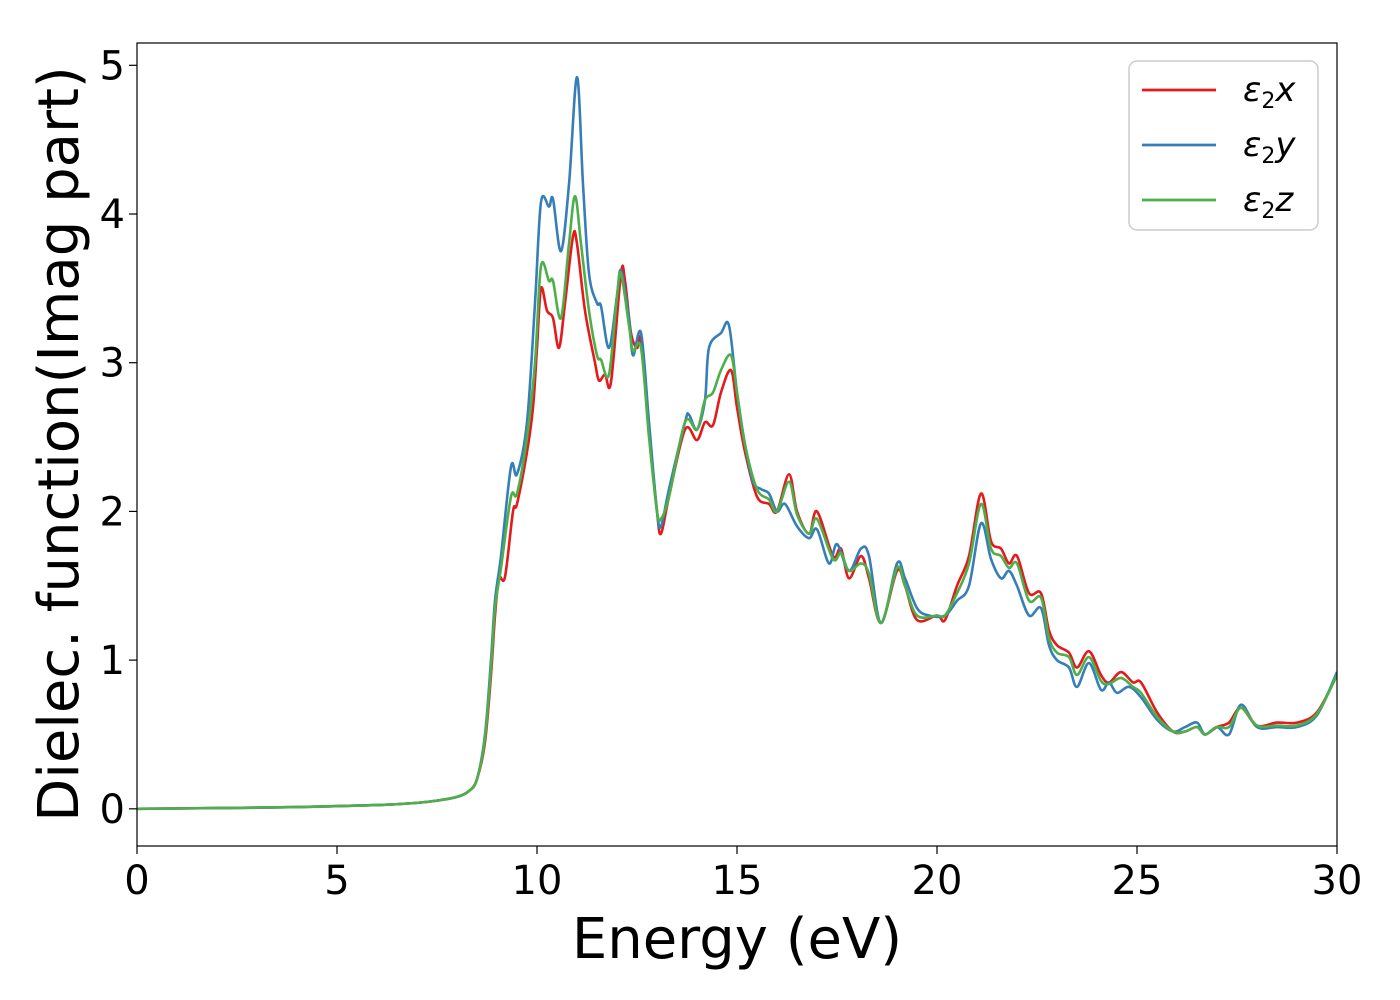 This screenshot has height=1000, width=1400. I want to click on x-tick-label: 20, so click(937, 881).